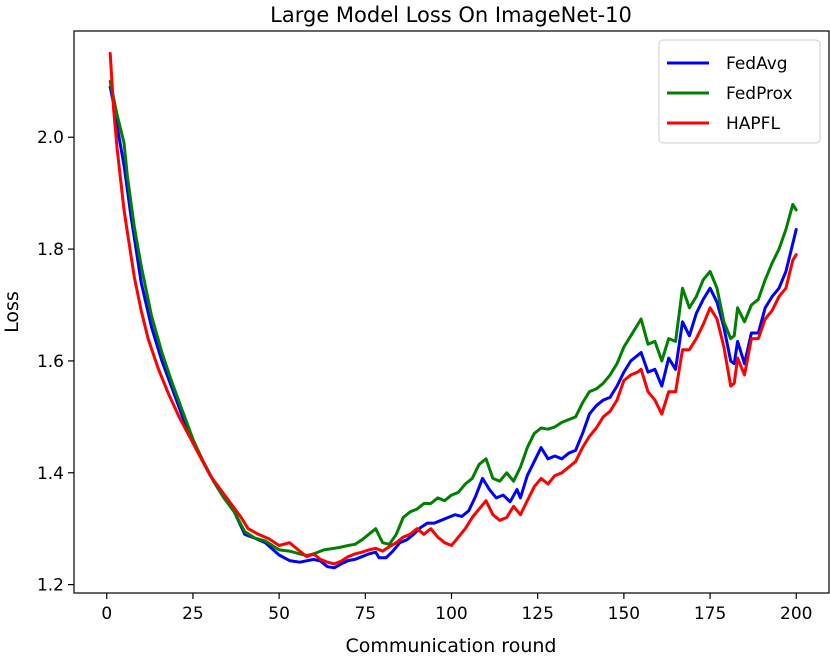 The height and width of the screenshot is (657, 830). Describe the element at coordinates (12, 312) in the screenshot. I see `y-axis-label: Loss` at that location.